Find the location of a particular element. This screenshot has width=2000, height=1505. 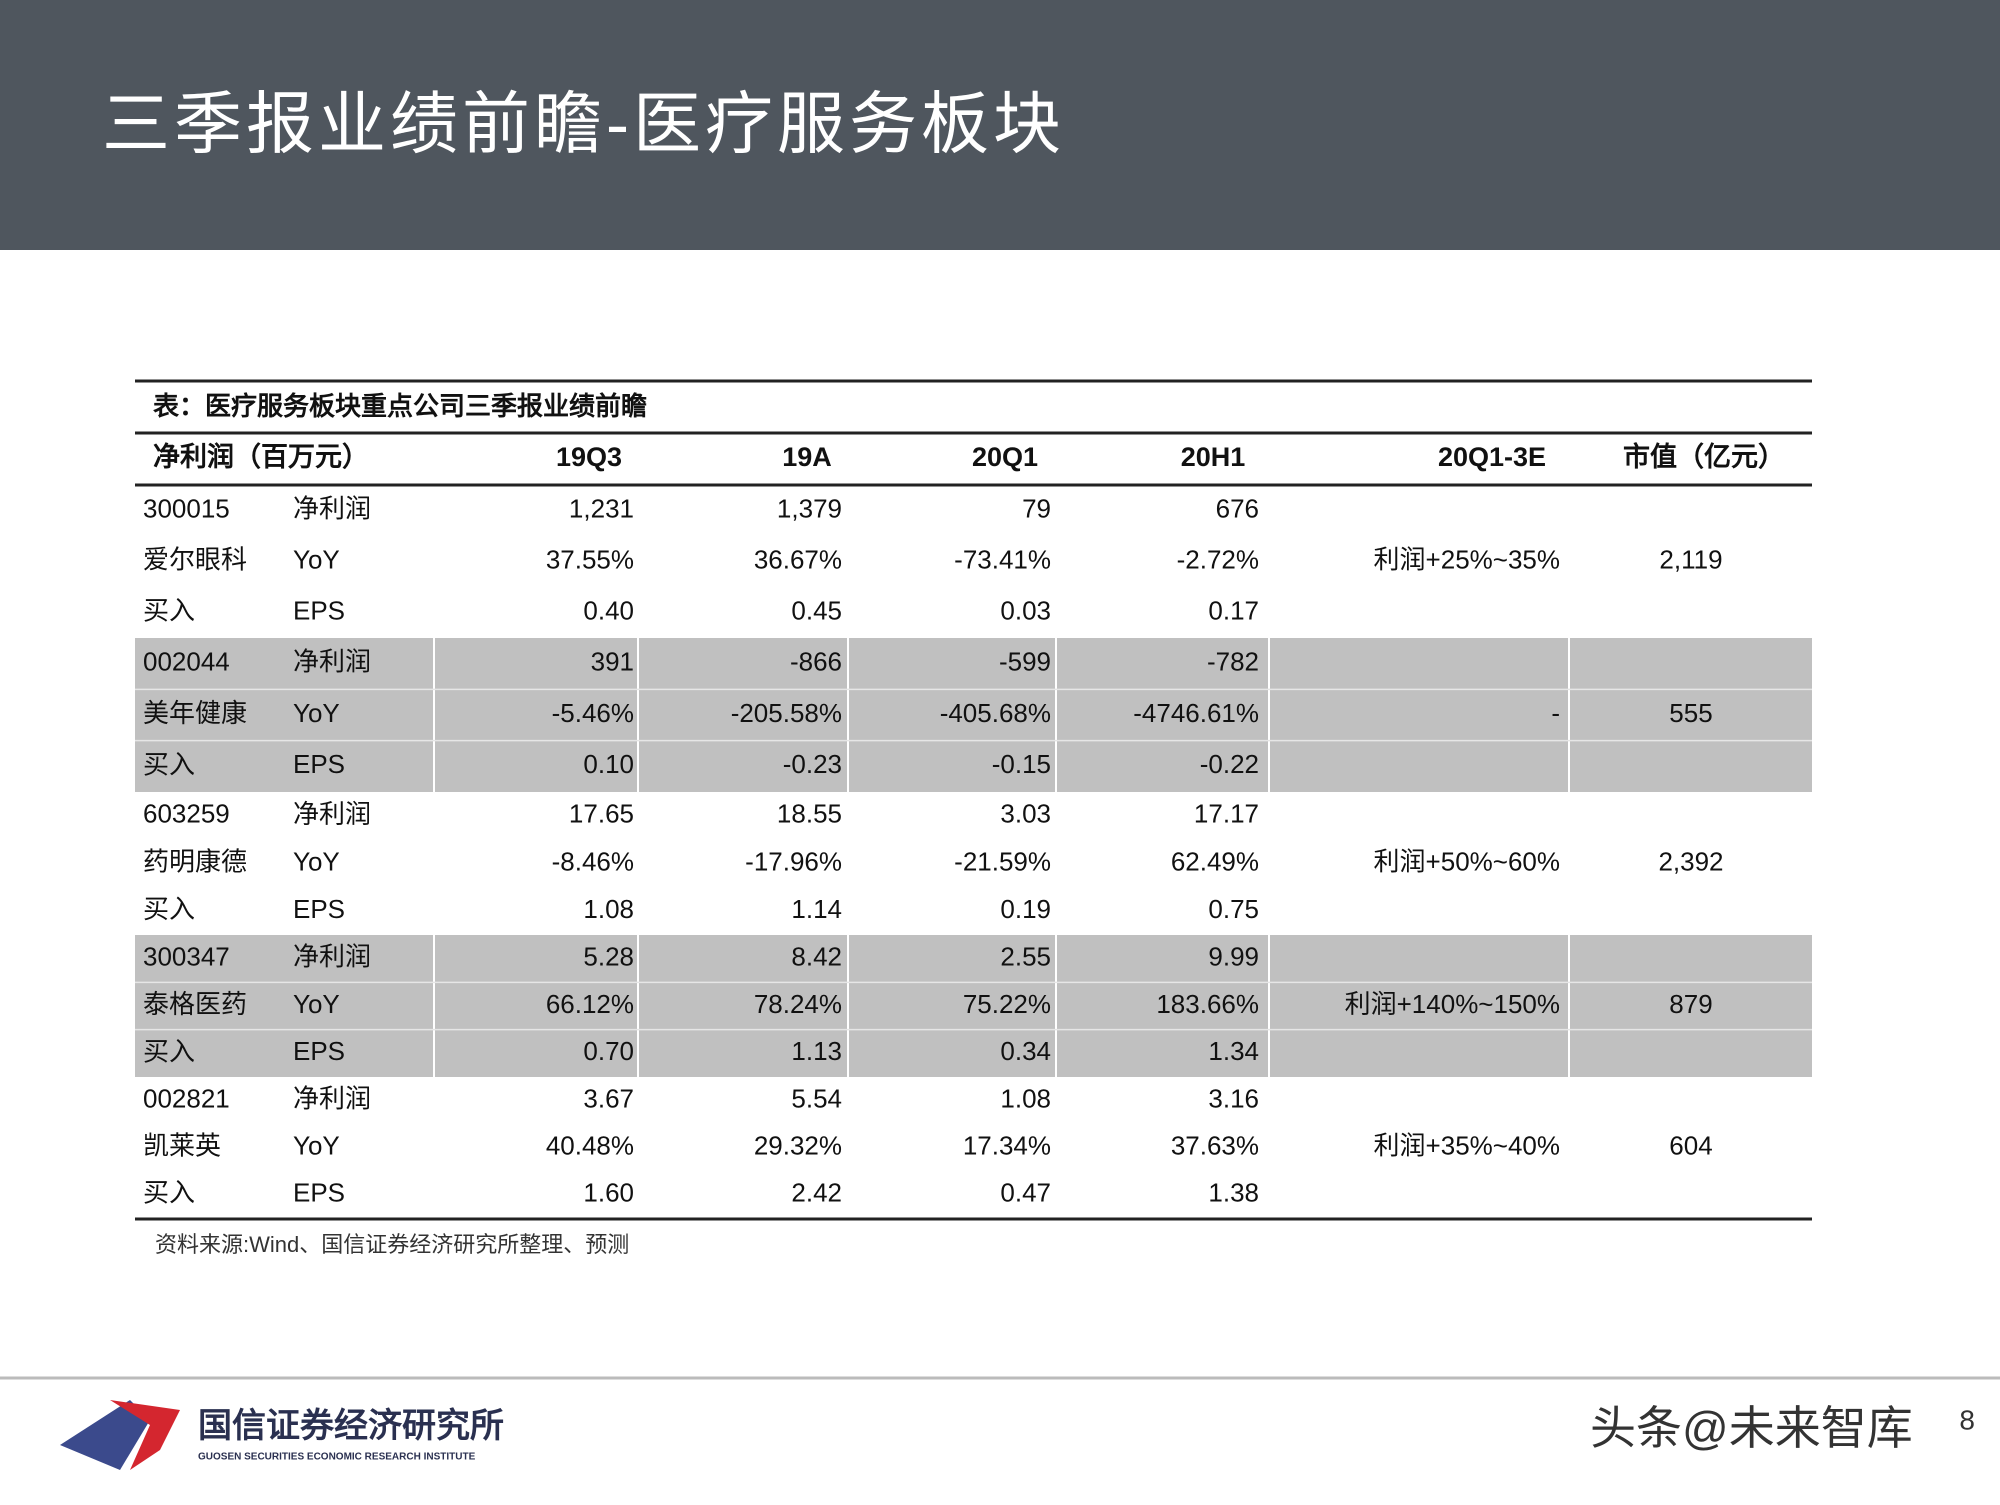

cell-value: 2.42 is located at coordinates (816, 1192).